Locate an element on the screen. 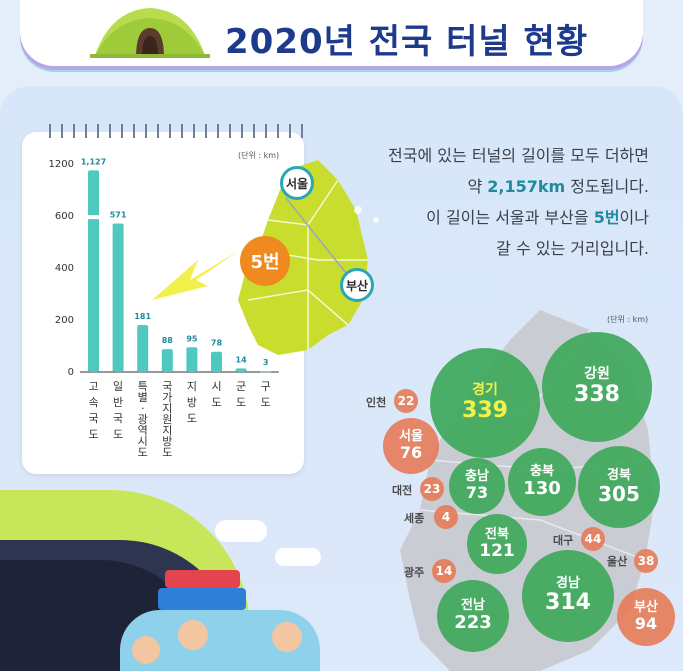 This screenshot has width=683, height=671. bar-value-label: 1,127 is located at coordinates (93, 161).